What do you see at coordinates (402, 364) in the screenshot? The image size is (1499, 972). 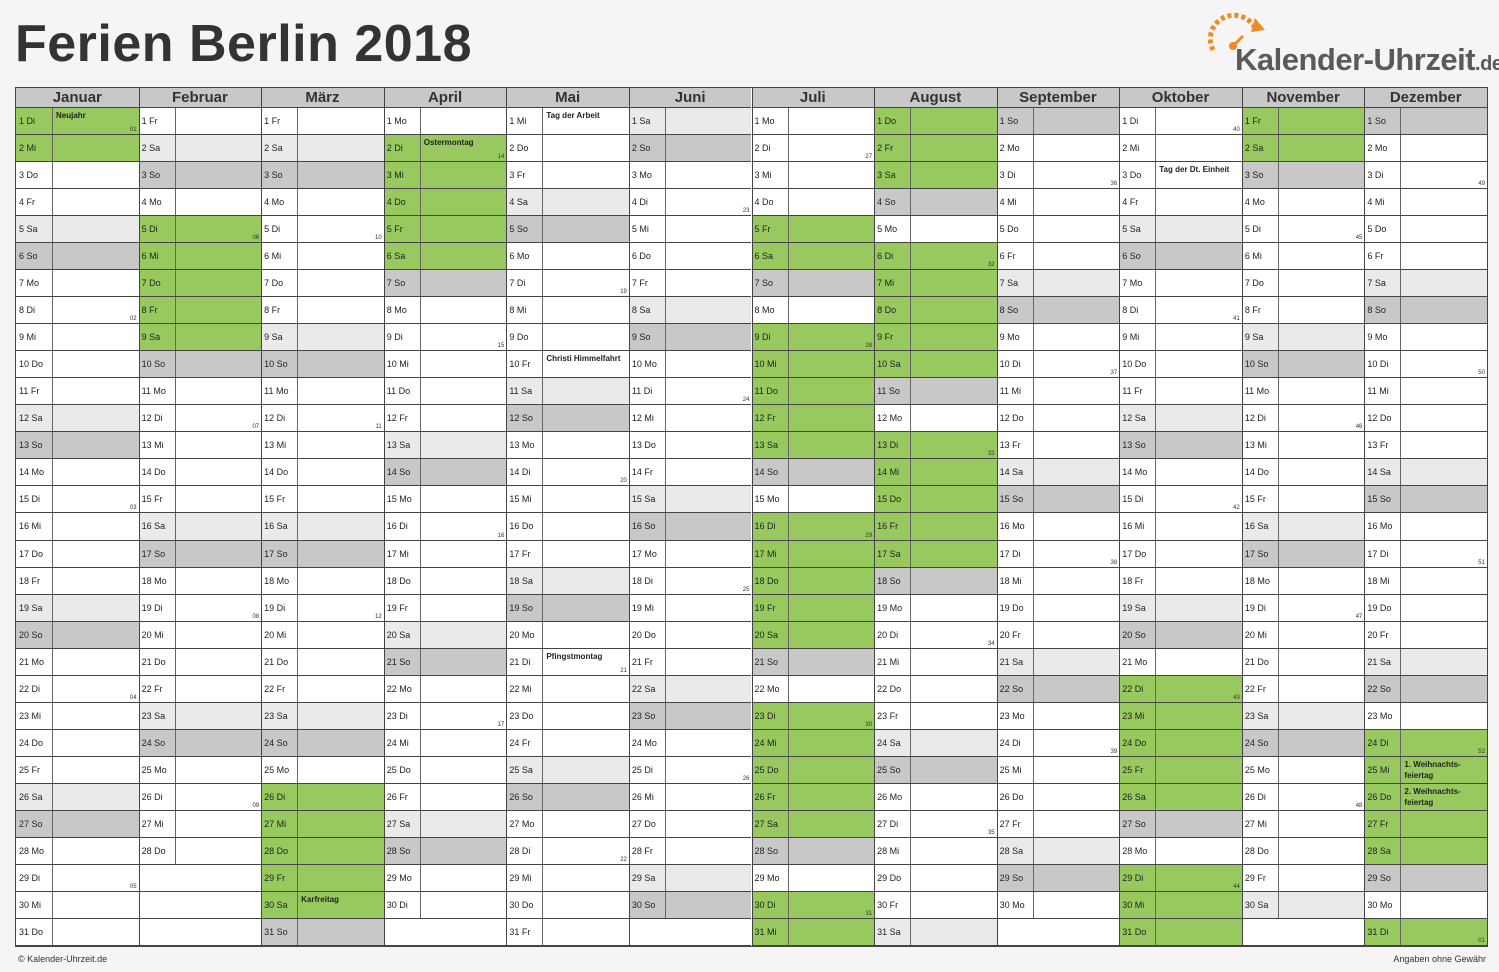 I see `day-label: 10 Mi` at bounding box center [402, 364].